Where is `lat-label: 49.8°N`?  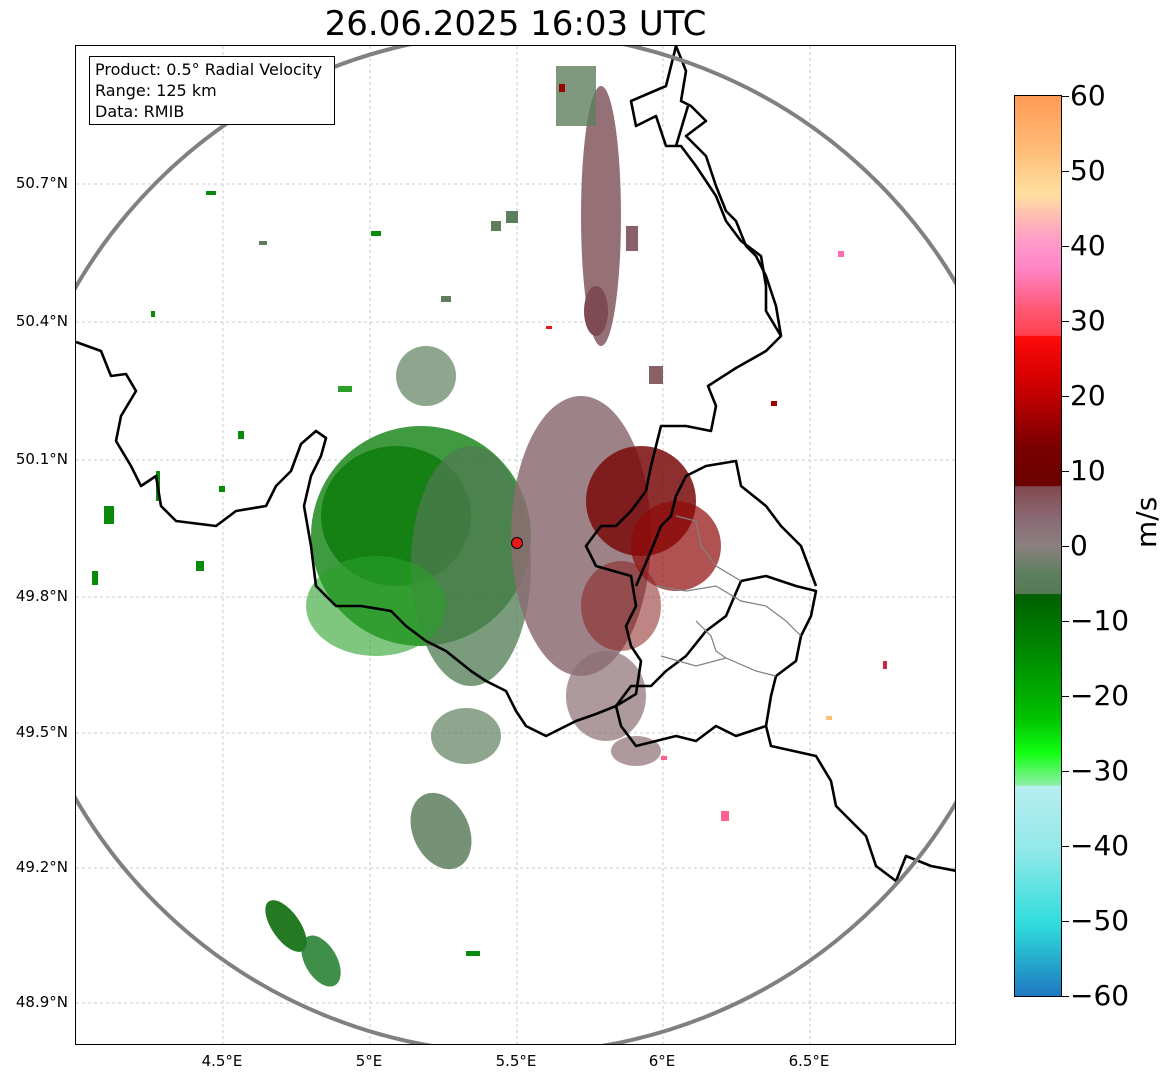 lat-label: 49.8°N is located at coordinates (41, 596).